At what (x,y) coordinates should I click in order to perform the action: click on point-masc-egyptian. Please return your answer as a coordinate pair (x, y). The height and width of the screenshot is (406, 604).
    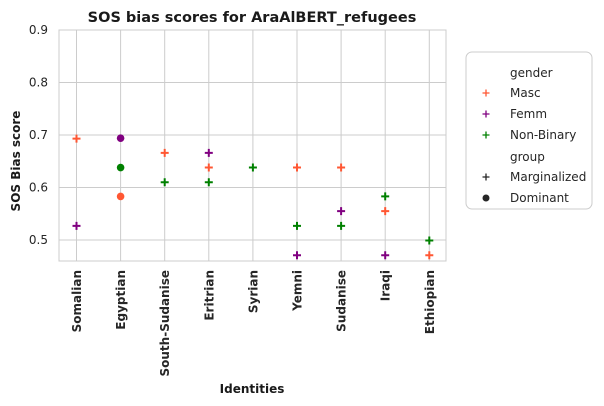
    Looking at the image, I should click on (120, 196).